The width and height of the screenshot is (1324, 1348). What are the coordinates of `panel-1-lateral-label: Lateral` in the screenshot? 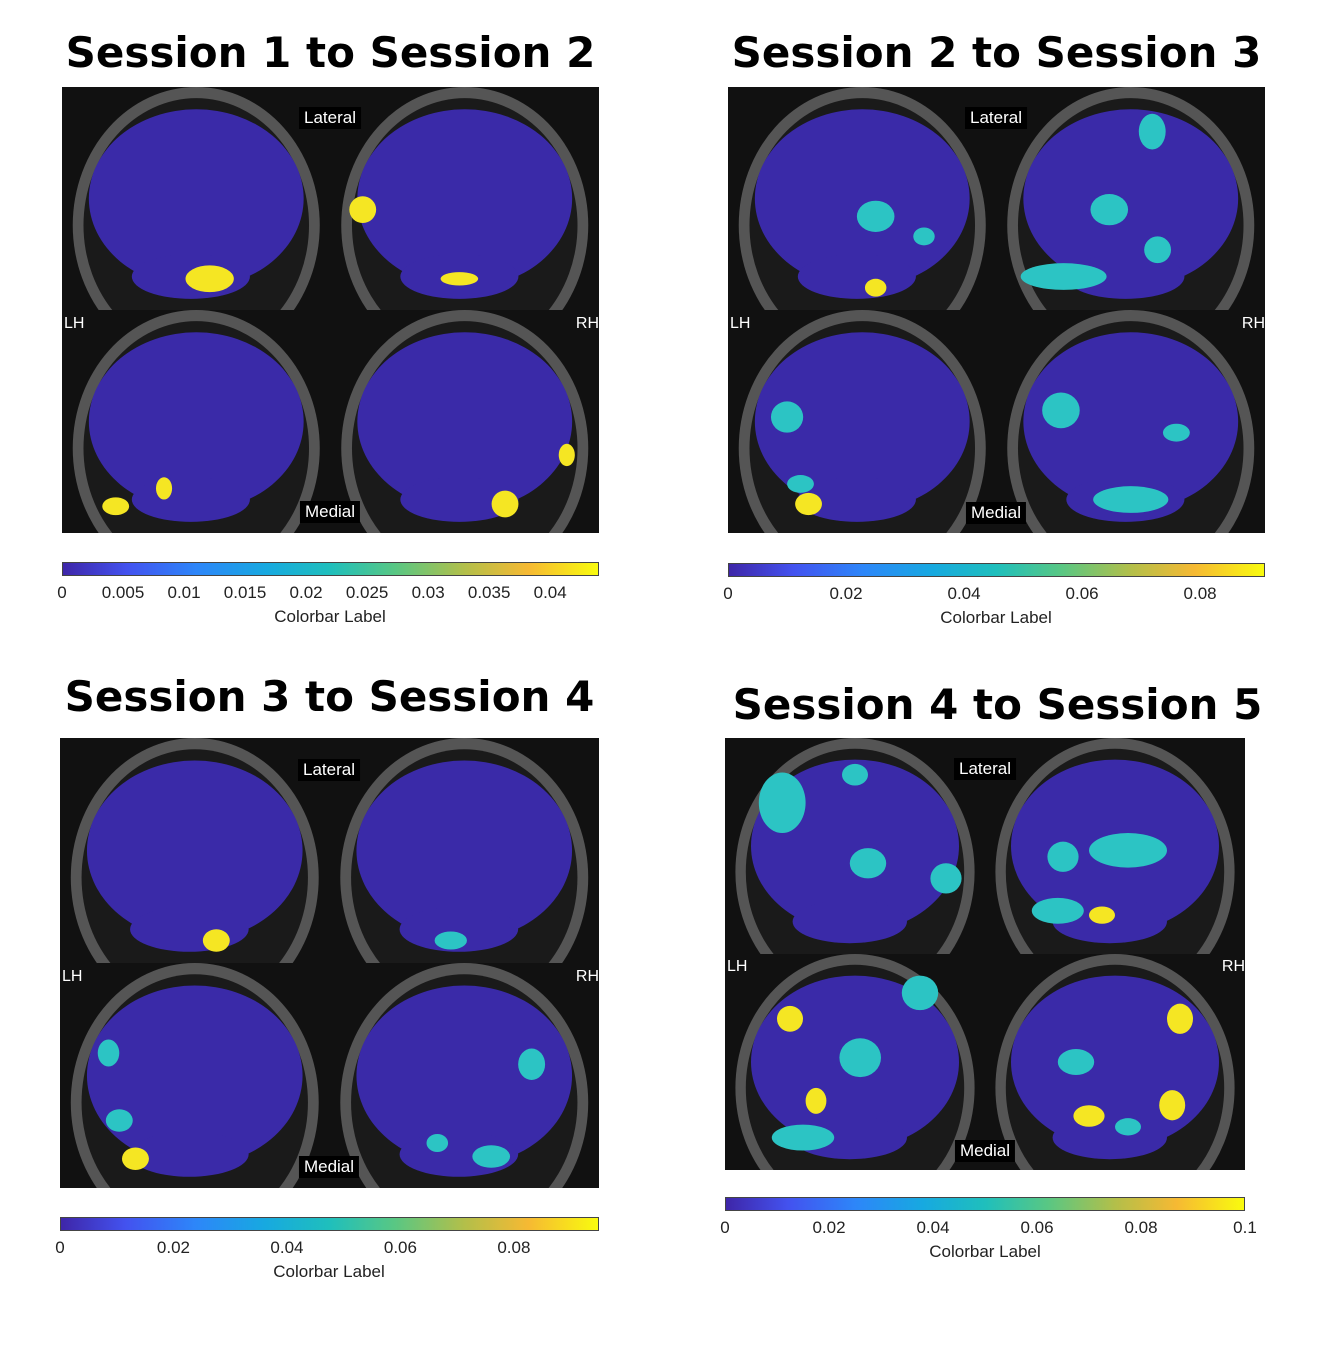 It's located at (330, 118).